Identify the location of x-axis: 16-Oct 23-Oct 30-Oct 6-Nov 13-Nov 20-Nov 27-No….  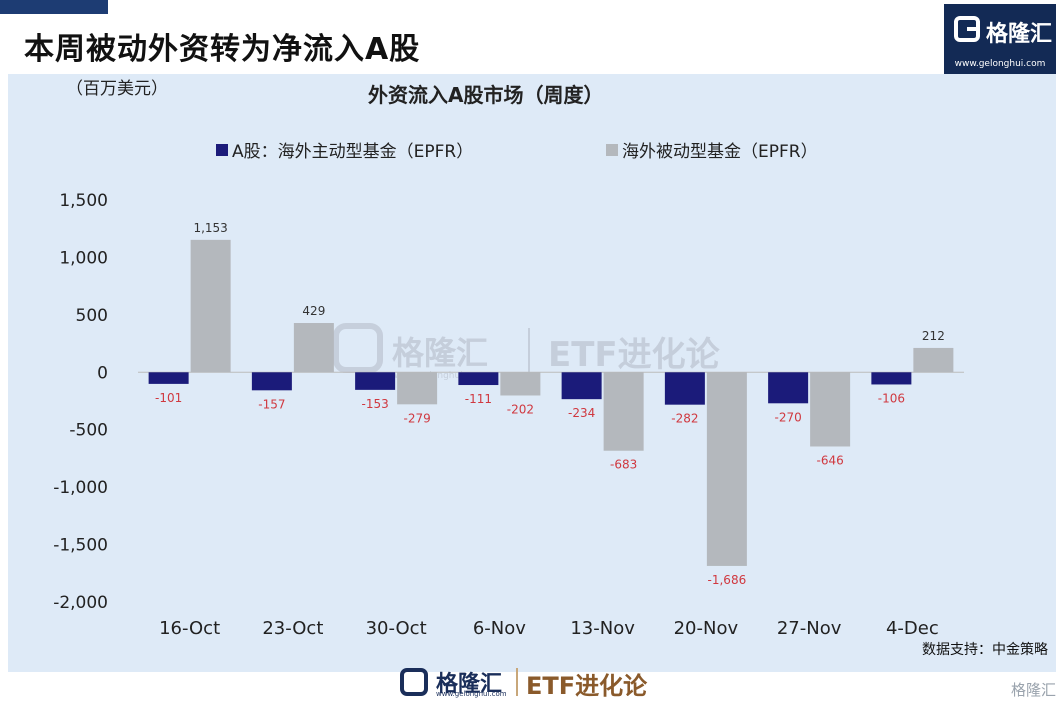
(549, 628).